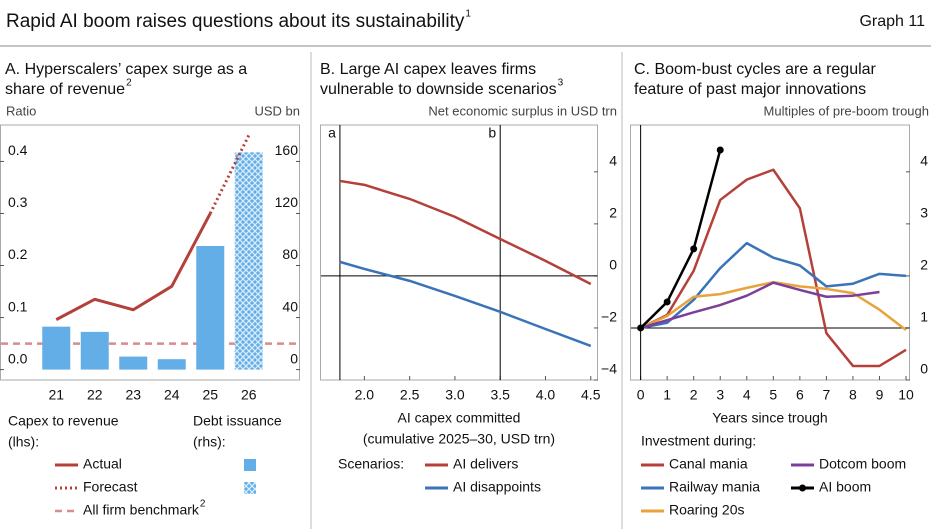 This screenshot has width=931, height=529. What do you see at coordinates (18, 358) in the screenshot?
I see `y-tick-label: 0.0` at bounding box center [18, 358].